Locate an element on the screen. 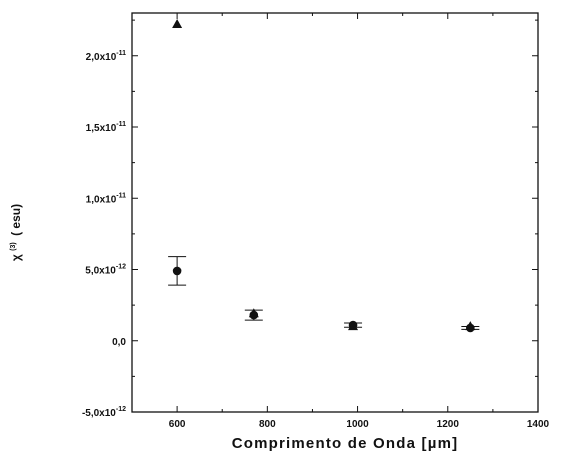 The image size is (564, 456). x-tick-label: 800 is located at coordinates (267, 424).